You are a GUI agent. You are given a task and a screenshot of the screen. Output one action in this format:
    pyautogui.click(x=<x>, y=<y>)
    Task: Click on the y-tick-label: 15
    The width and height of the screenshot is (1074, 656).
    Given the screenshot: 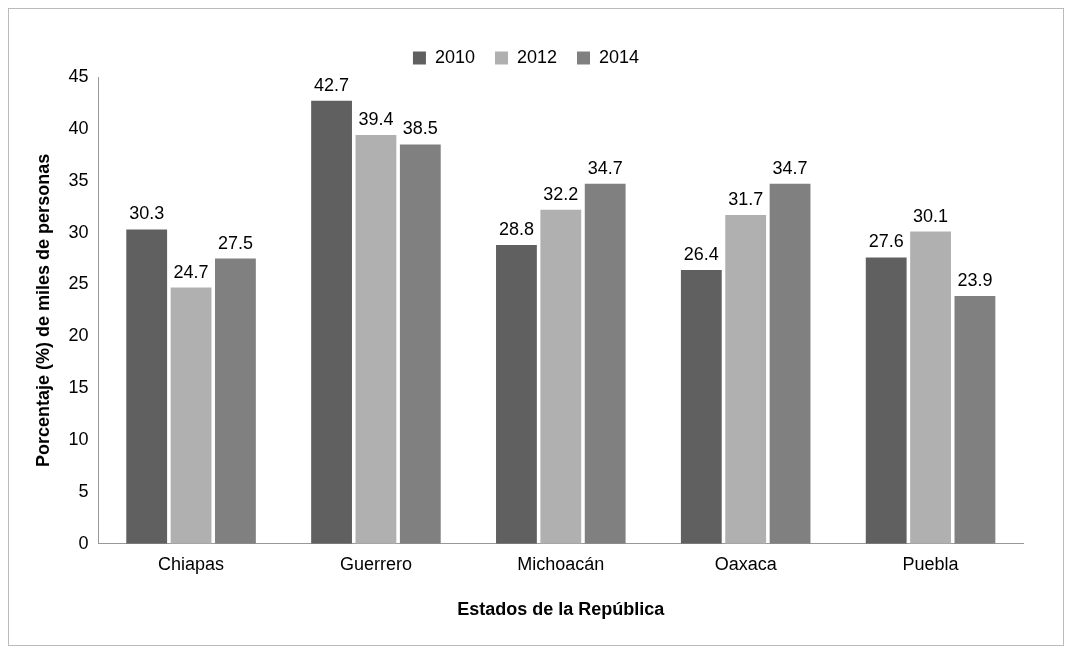 What is the action you would take?
    pyautogui.click(x=78, y=387)
    